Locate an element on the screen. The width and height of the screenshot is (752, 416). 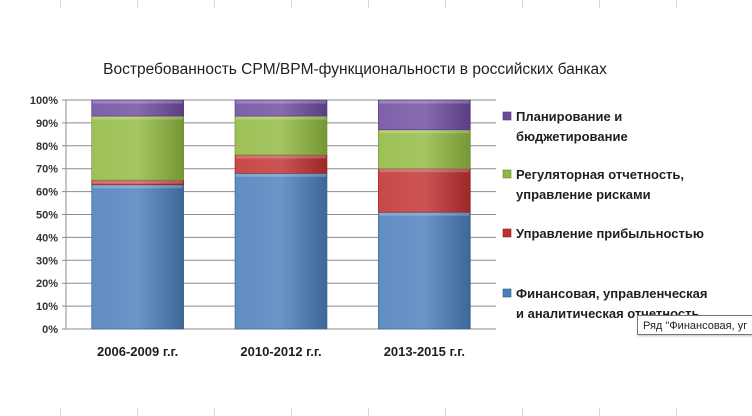
legend-label: бюджетирование is located at coordinates (572, 136).